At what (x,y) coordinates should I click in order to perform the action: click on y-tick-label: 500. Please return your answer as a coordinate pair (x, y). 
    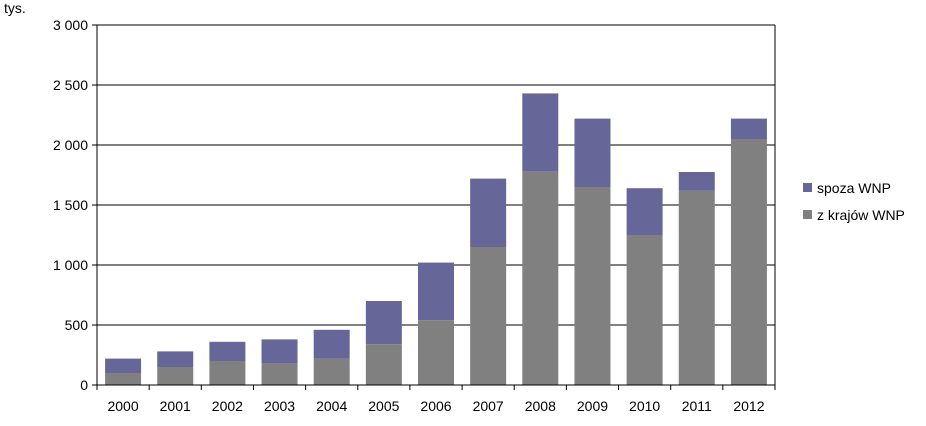
    Looking at the image, I should click on (77, 325).